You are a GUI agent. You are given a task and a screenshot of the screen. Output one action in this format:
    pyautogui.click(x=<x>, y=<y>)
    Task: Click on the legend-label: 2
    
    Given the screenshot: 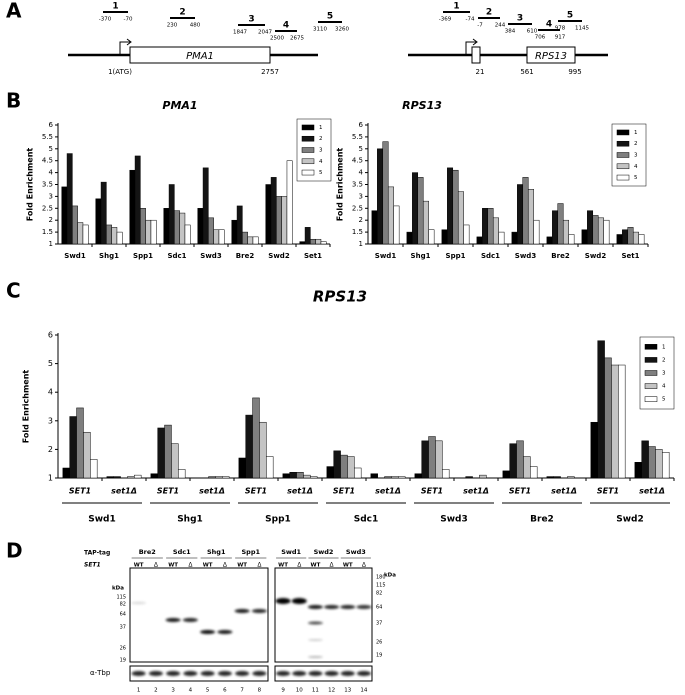 What is the action you would take?
    pyautogui.click(x=664, y=360)
    